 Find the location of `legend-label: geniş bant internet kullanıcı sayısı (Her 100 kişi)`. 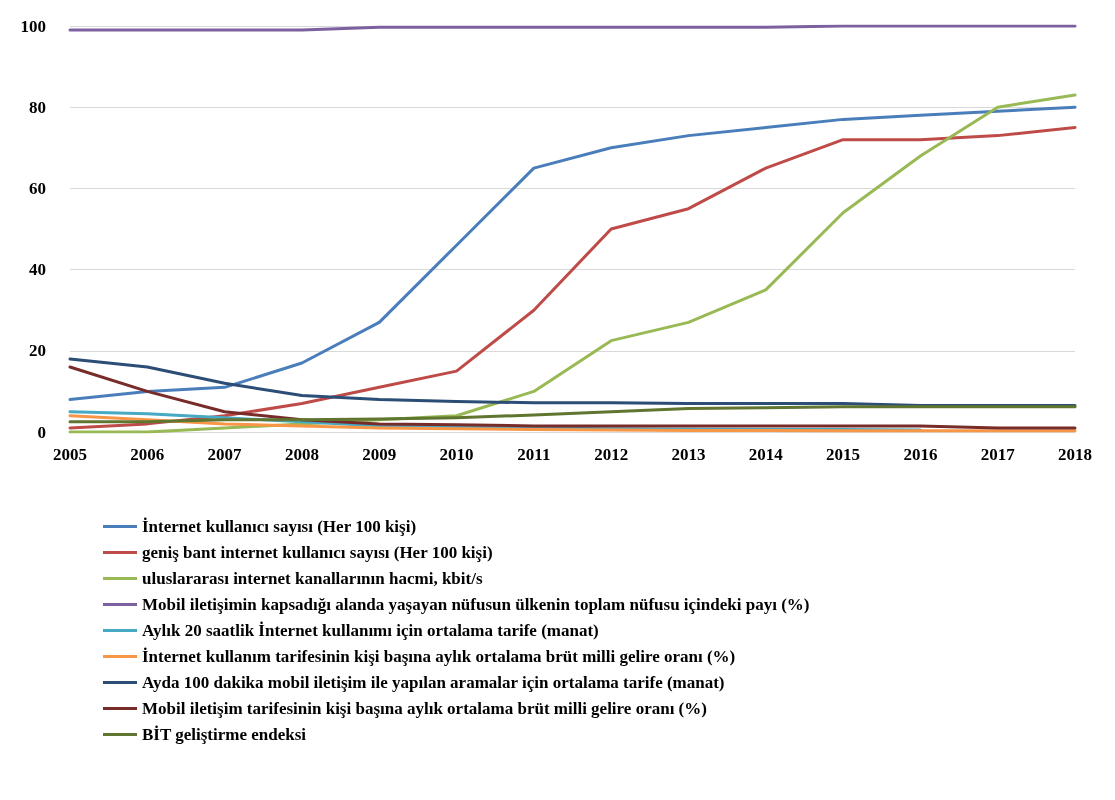

legend-label: geniş bant internet kullanıcı sayısı (Her 100 kişi) is located at coordinates (317, 552).